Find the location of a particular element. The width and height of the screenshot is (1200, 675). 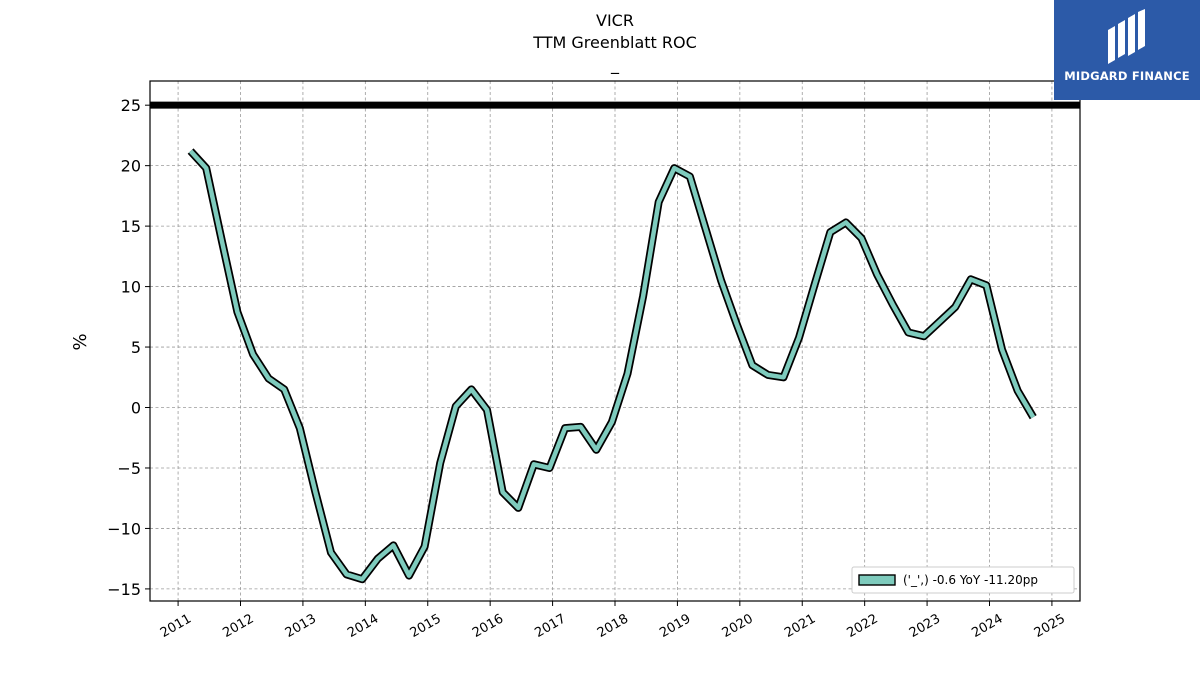

x-tick-label: 2014 is located at coordinates (363, 626).